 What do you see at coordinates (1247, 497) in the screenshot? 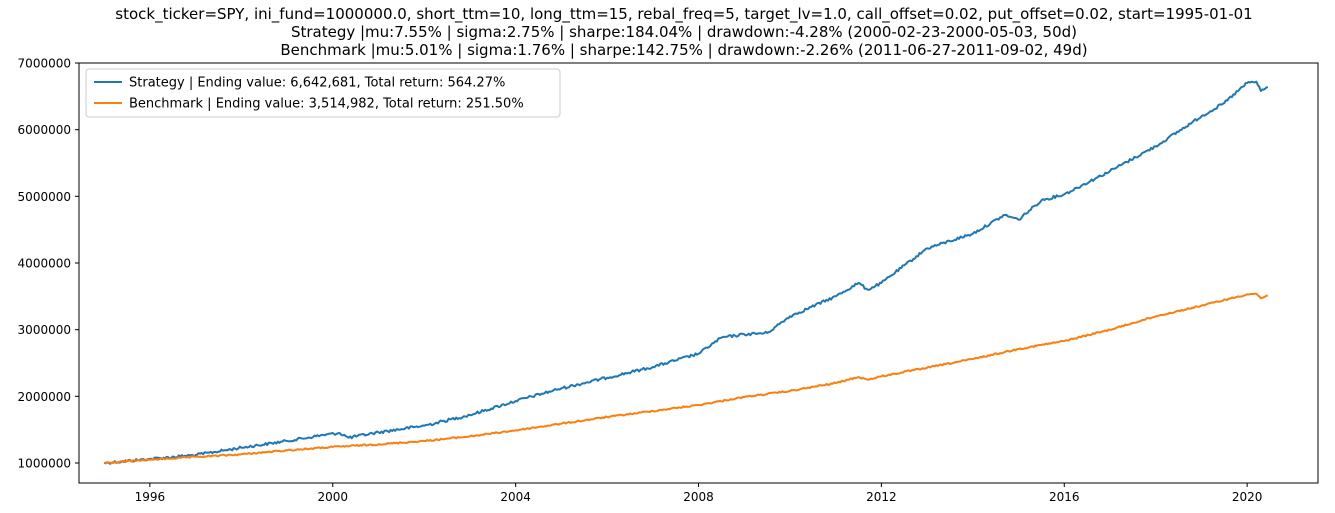
I see `x-tick-label: 2020` at bounding box center [1247, 497].